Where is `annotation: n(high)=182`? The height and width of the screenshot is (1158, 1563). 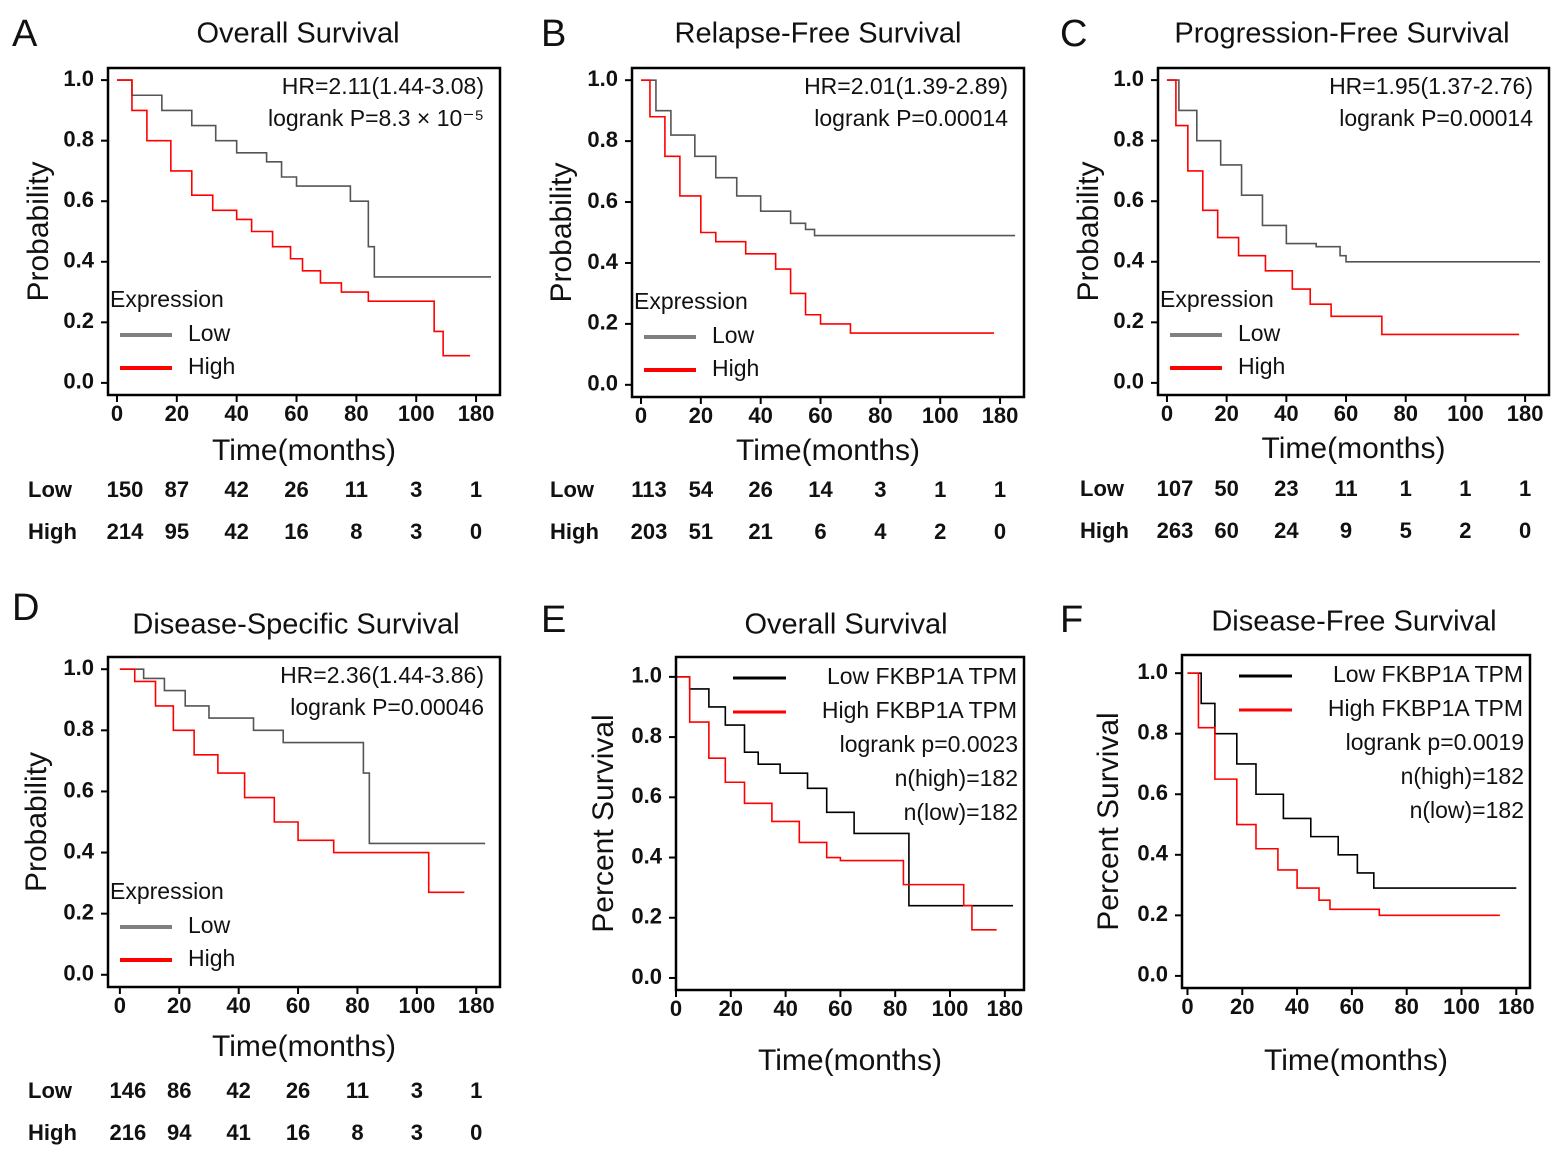 annotation: n(high)=182 is located at coordinates (956, 778).